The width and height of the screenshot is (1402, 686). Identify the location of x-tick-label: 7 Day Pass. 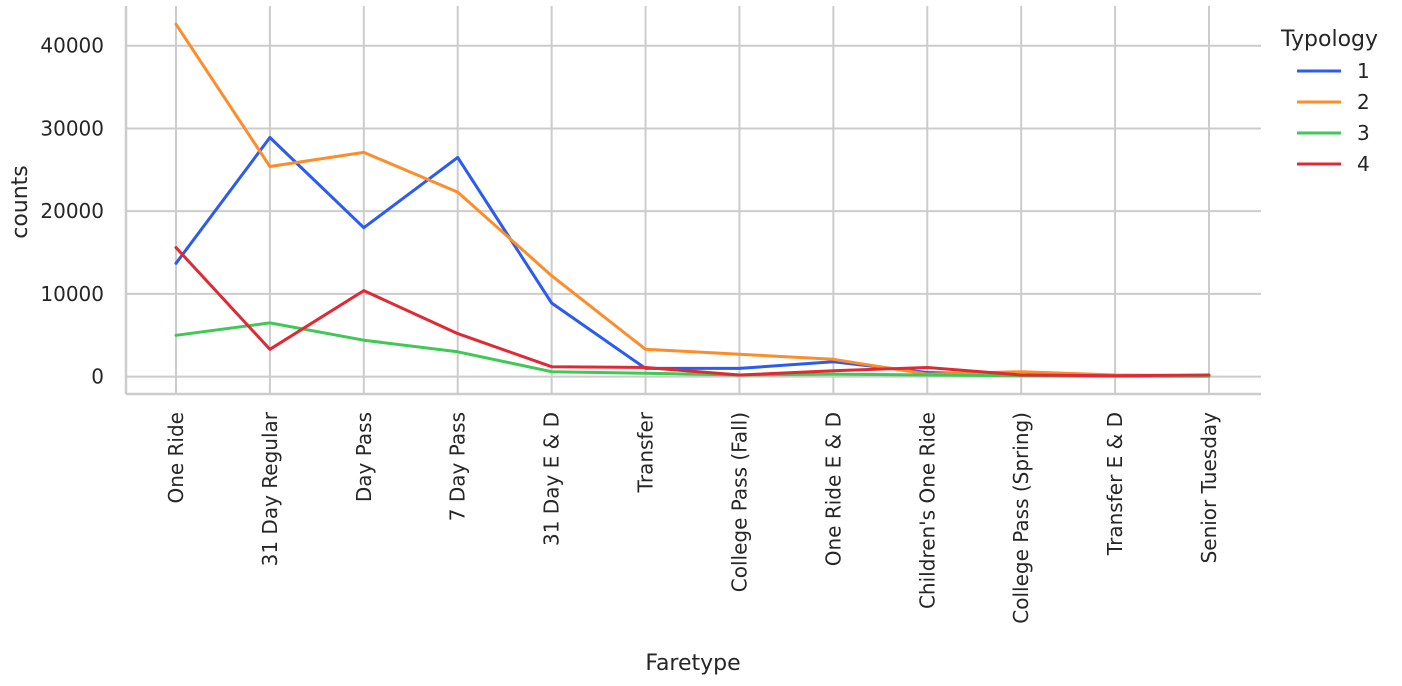
(458, 466).